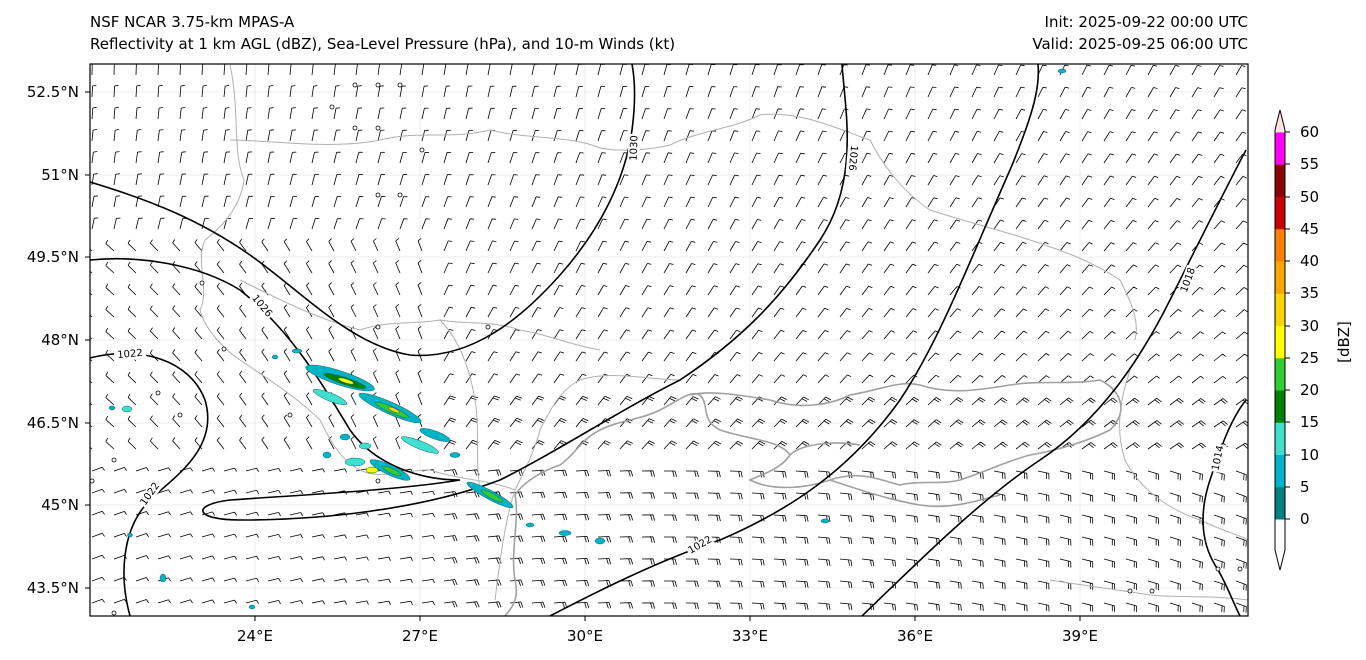 The image size is (1366, 660). I want to click on colorbar-tick-label: 55, so click(1309, 164).